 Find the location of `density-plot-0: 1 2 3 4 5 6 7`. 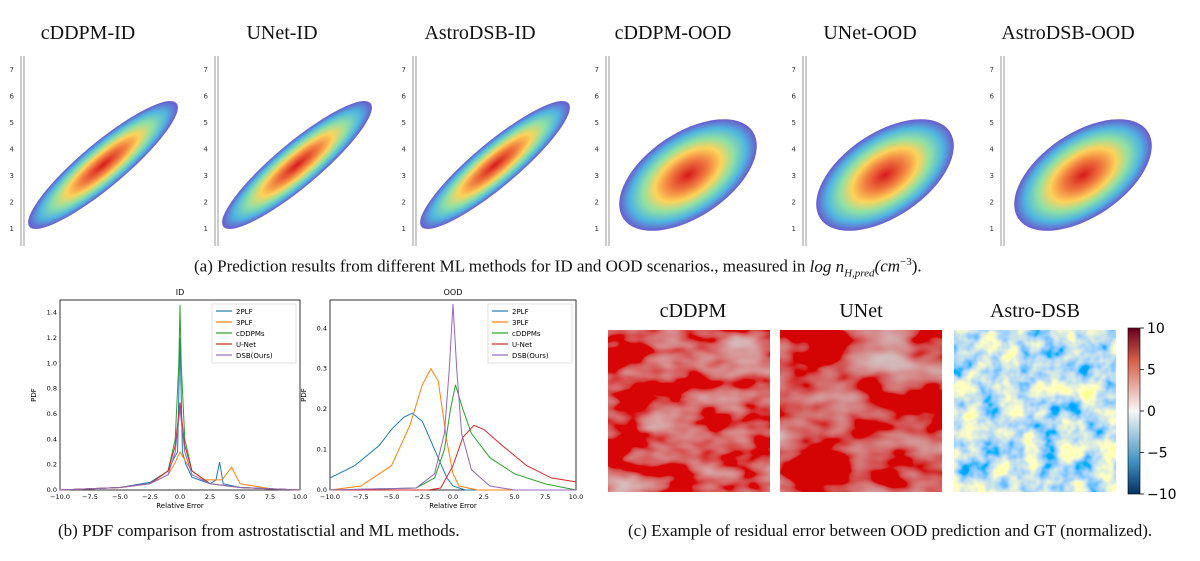

density-plot-0: 1 2 3 4 5 6 7 is located at coordinates (94, 151).